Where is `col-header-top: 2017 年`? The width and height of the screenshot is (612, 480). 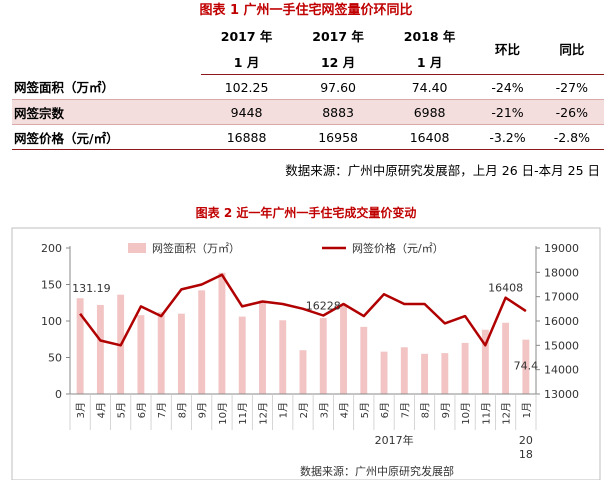
col-header-top: 2017 年 is located at coordinates (338, 36).